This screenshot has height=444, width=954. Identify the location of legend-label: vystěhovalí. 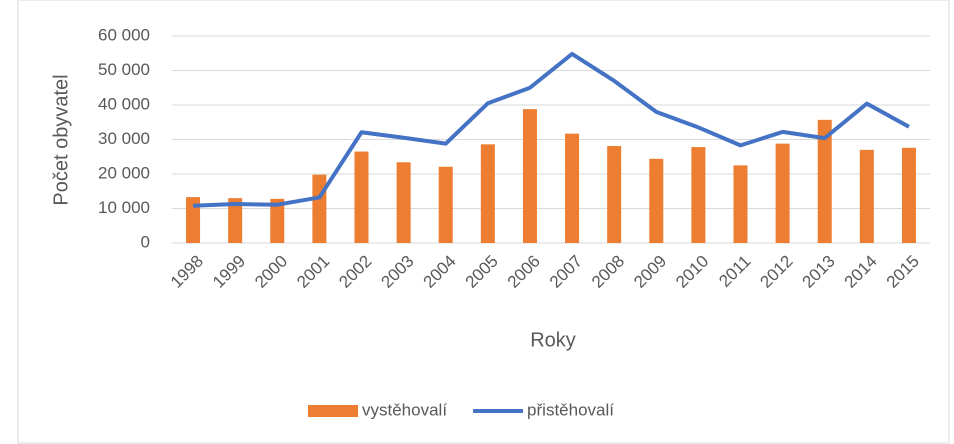
(404, 409).